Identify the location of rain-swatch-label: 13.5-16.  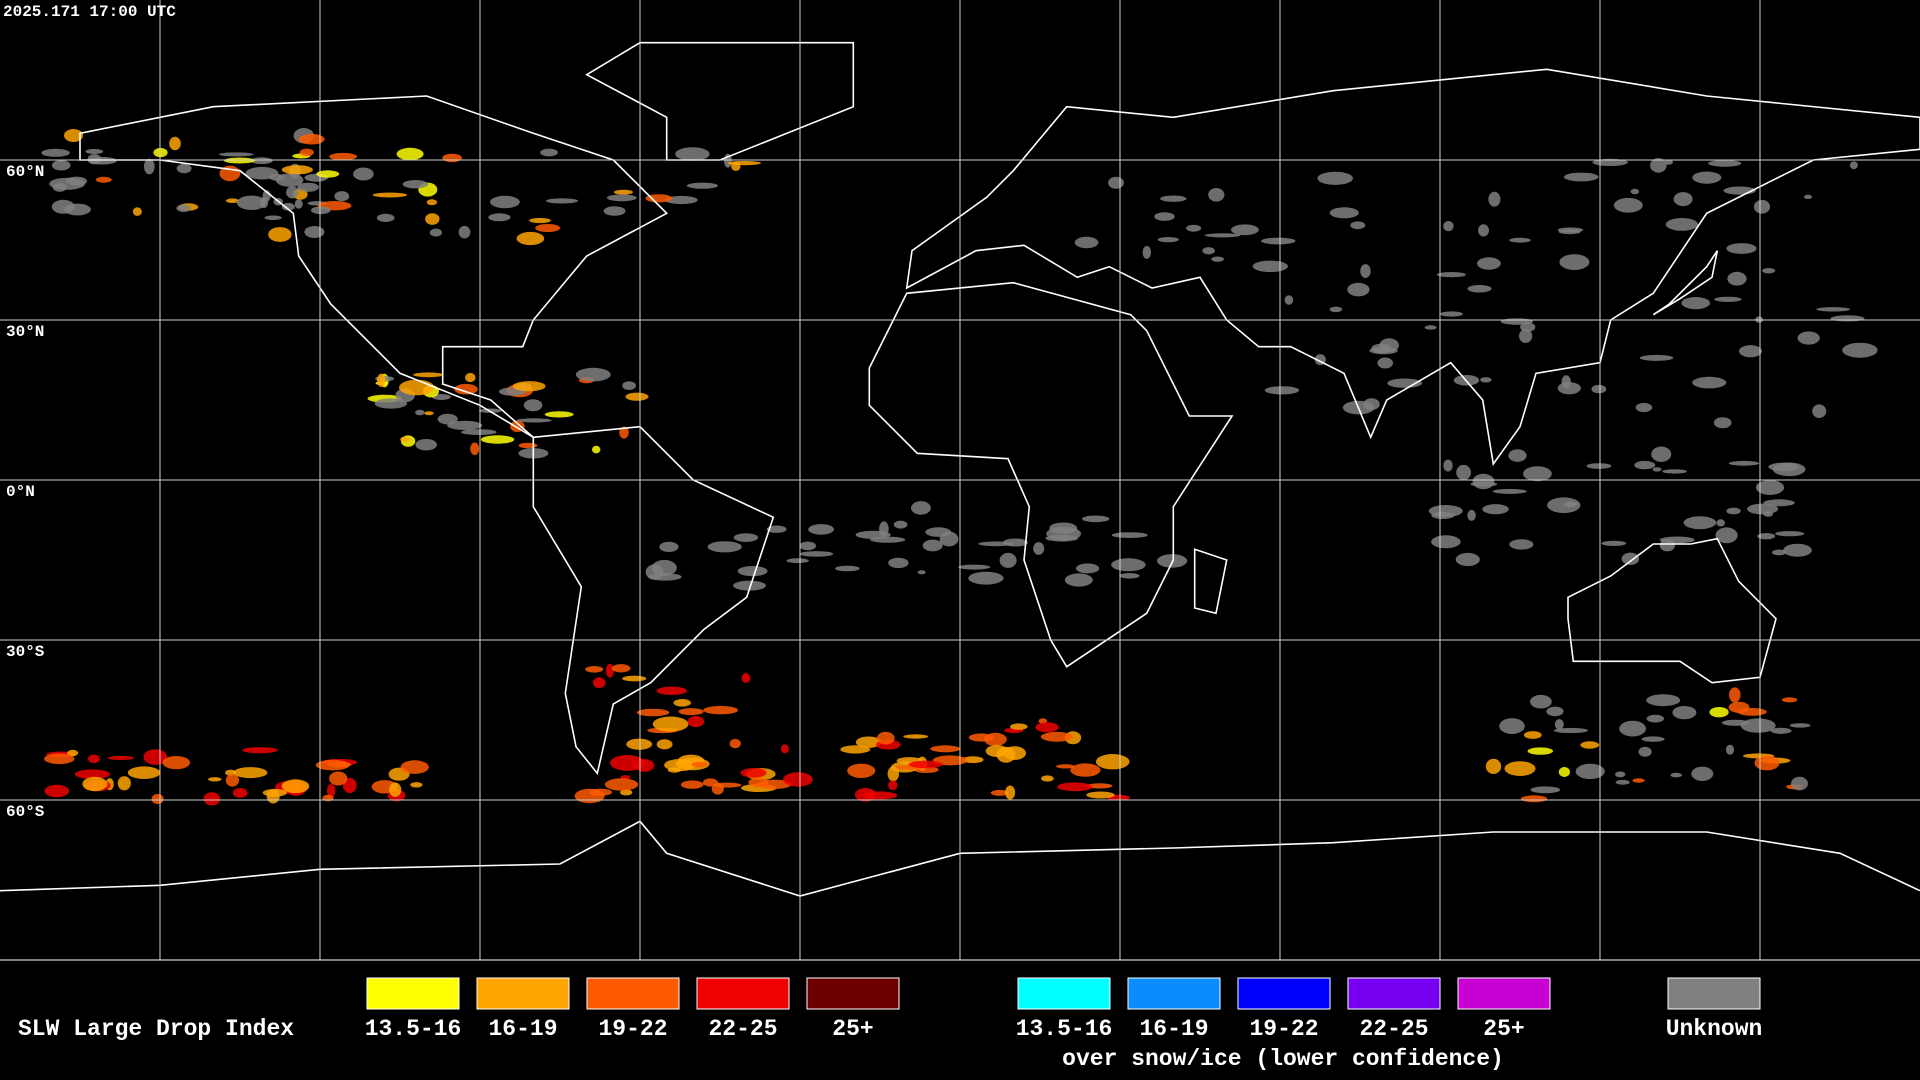
(413, 1029).